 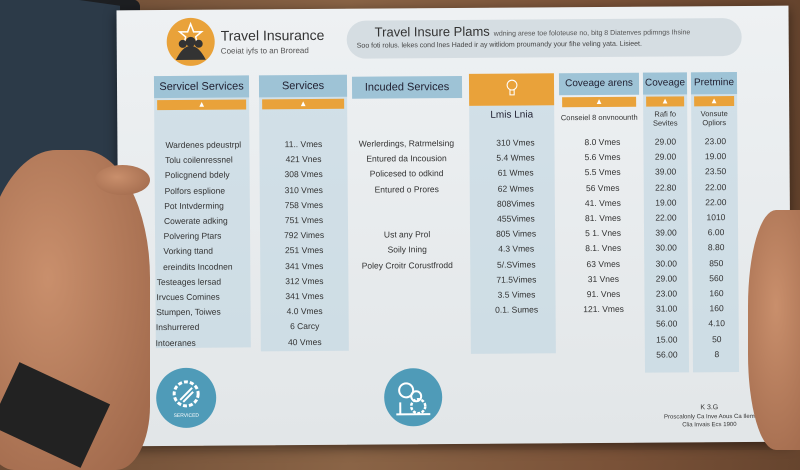 What do you see at coordinates (407, 265) in the screenshot?
I see `table-cell: Poley Croitr Corustfrodd` at bounding box center [407, 265].